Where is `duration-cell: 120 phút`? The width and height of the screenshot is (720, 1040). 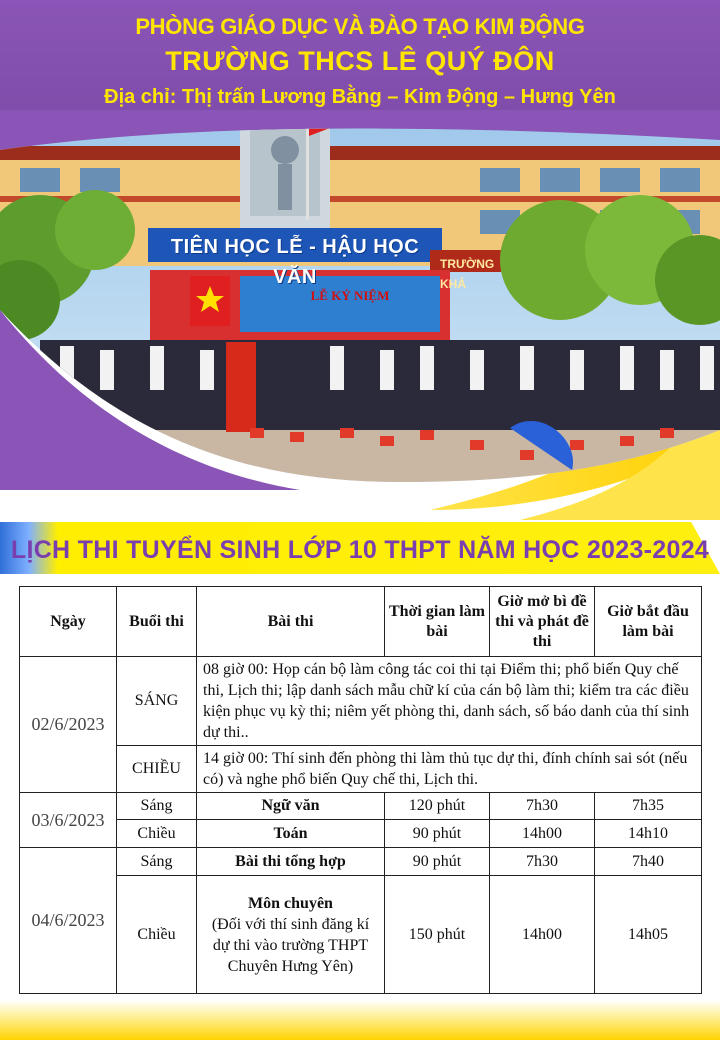
duration-cell: 120 phút is located at coordinates (437, 806).